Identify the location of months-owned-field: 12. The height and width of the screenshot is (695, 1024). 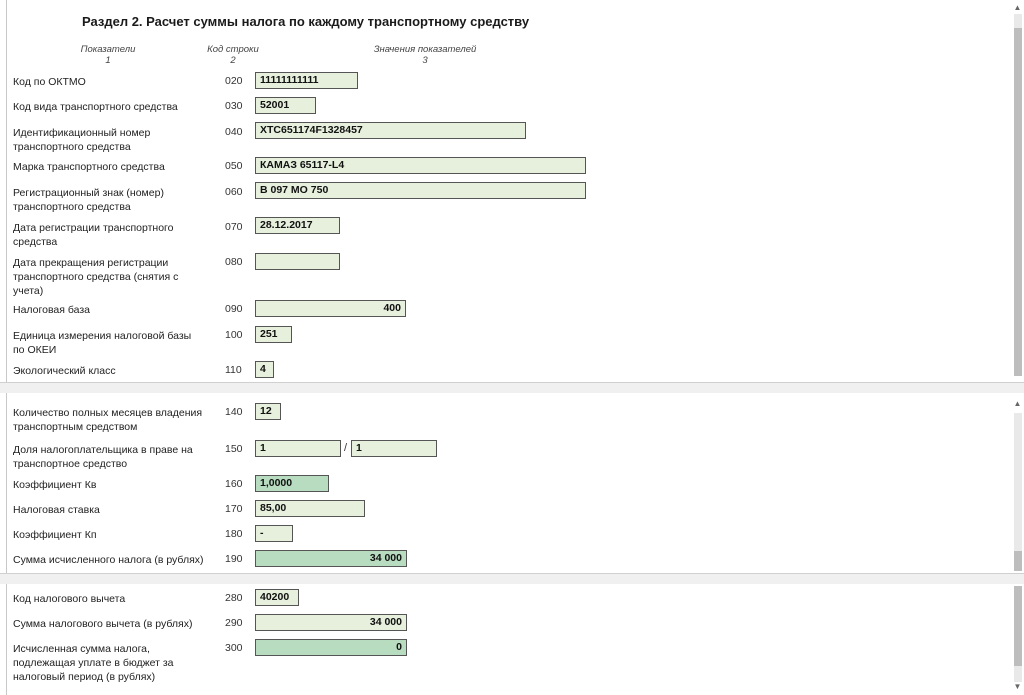
(268, 411).